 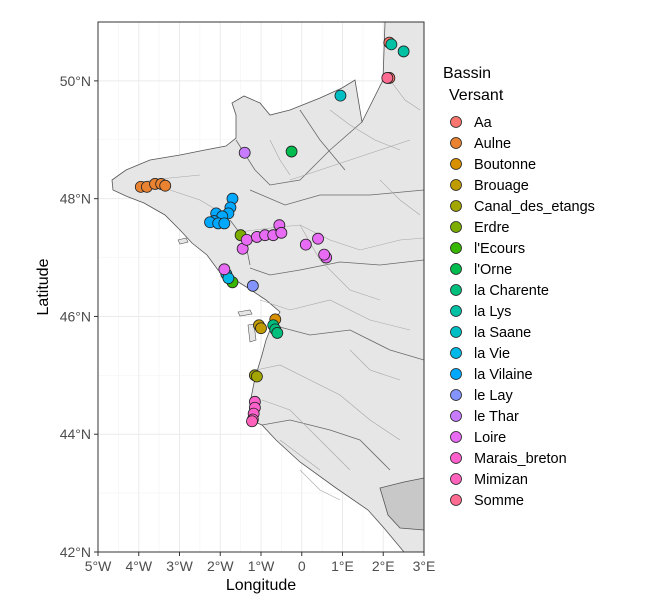 What do you see at coordinates (179, 566) in the screenshot?
I see `x-tick-label: 3°W` at bounding box center [179, 566].